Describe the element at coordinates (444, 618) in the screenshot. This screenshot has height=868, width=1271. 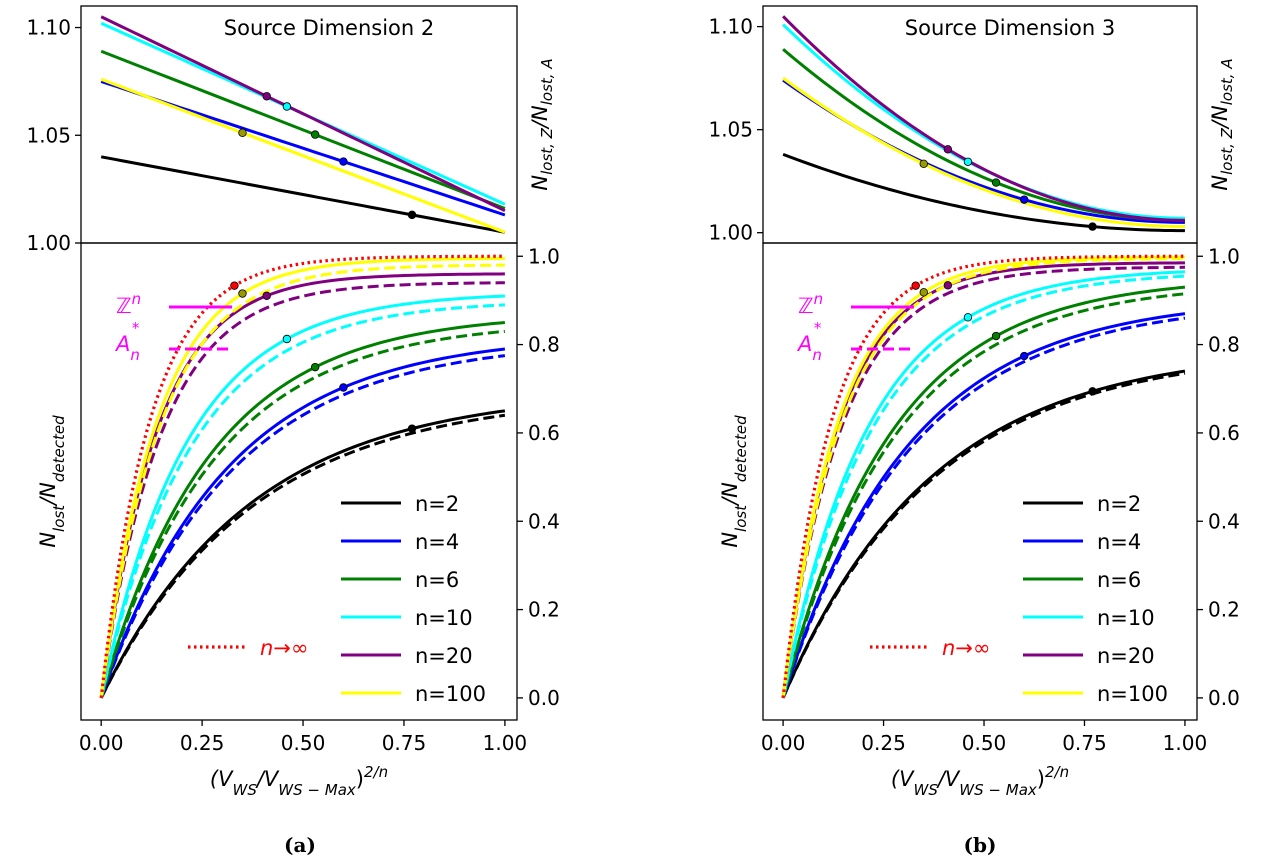
I see `legend-label: n=10` at that location.